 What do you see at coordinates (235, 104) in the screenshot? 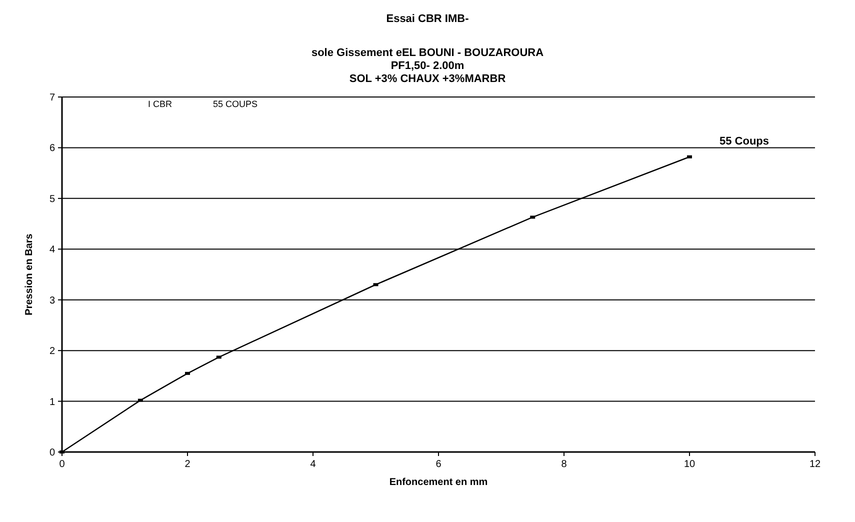
I see `annotation: 55 COUPS` at bounding box center [235, 104].